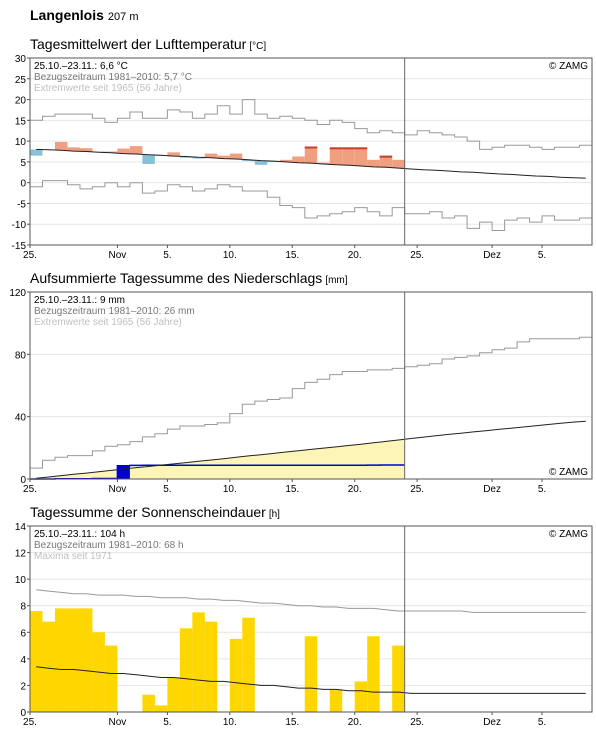  I want to click on y-tick-label: 15, so click(21, 121).